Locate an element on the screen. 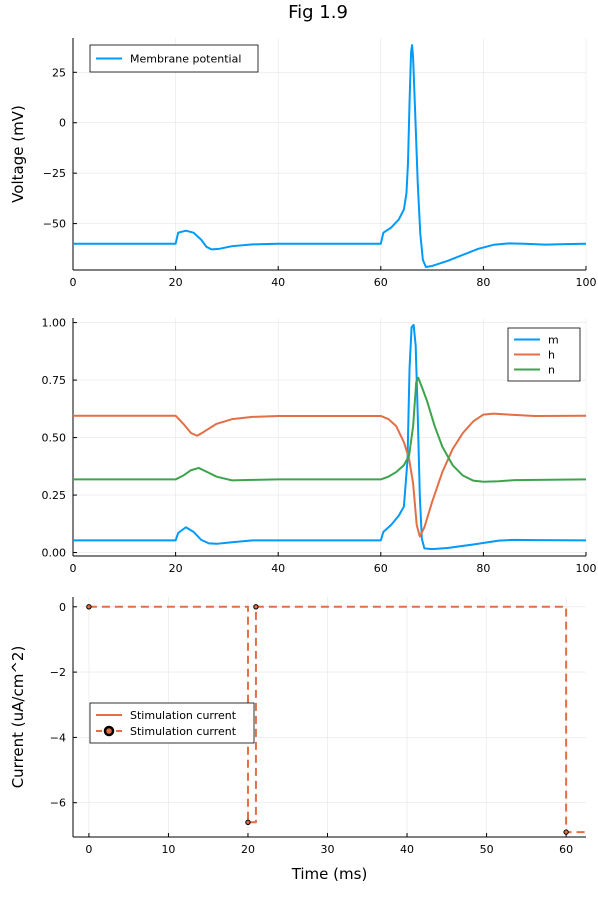 Image resolution: width=598 pixels, height=898 pixels. y-tick-label: 1.00 is located at coordinates (54, 323).